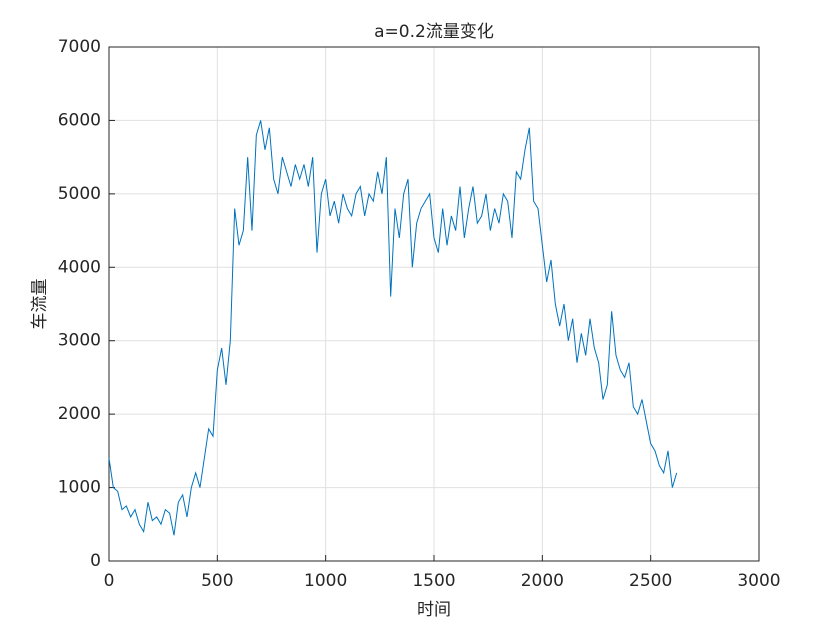 The image size is (840, 630). I want to click on y-tick-label: 3000, so click(79, 341).